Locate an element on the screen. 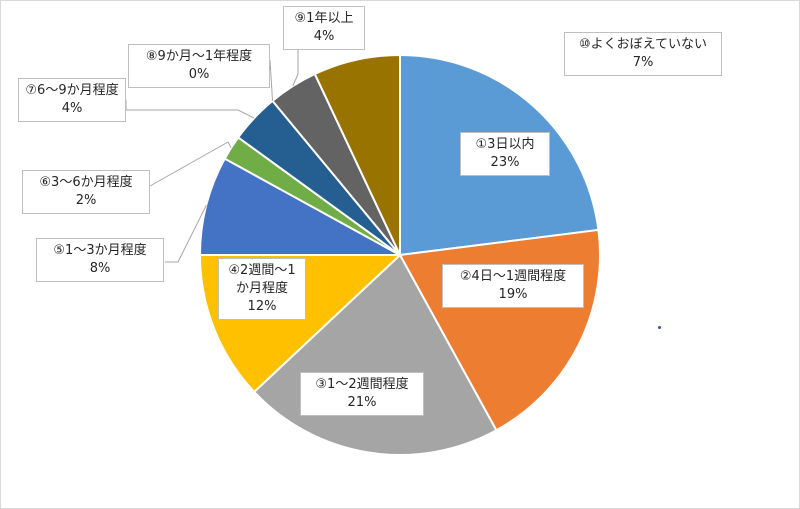  label-slice-7: ⑦6～9か月程度 4% is located at coordinates (72, 100).